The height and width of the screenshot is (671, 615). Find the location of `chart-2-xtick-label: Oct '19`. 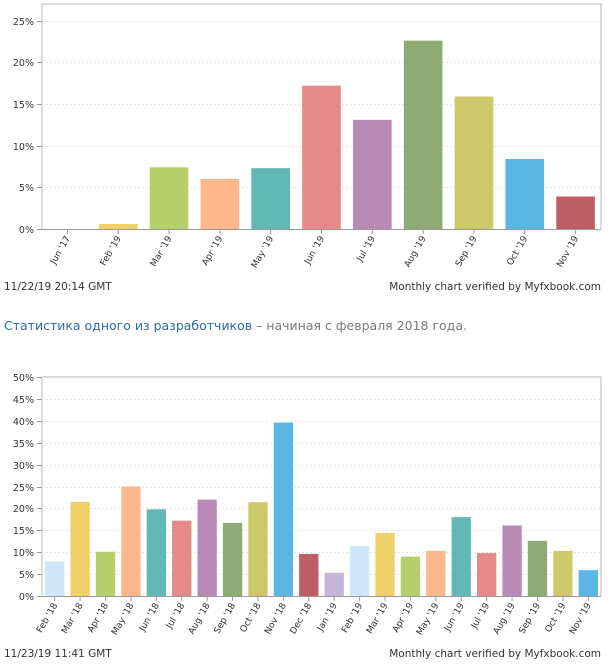

chart-2-xtick-label: Oct '19 is located at coordinates (556, 617).